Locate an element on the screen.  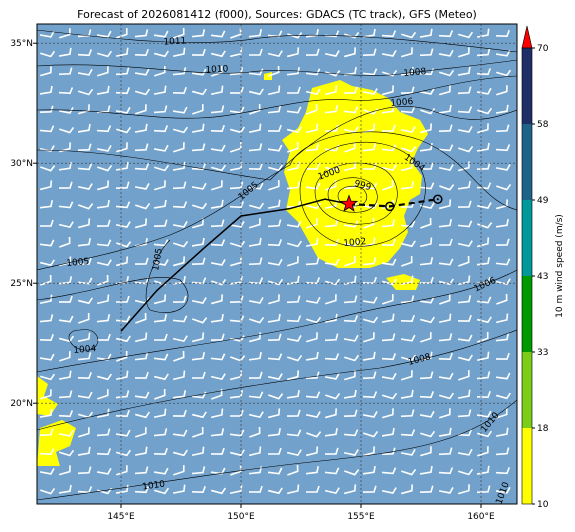
wind-area is located at coordinates (403, 282).